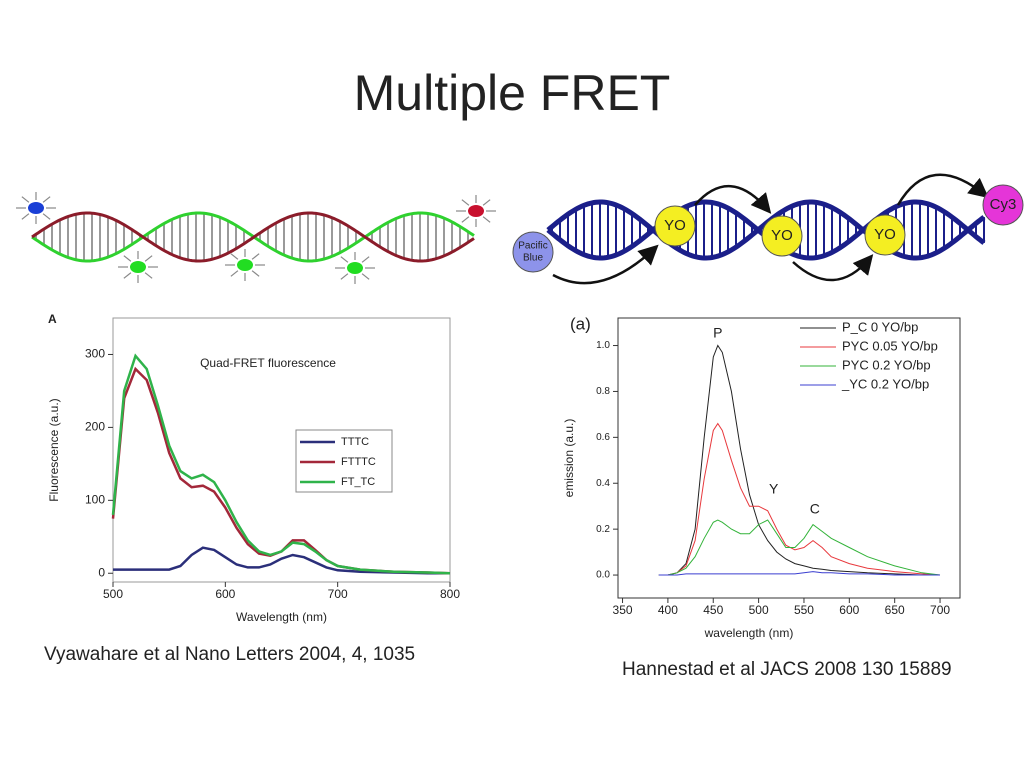 This screenshot has width=1024, height=768. I want to click on x-tick-label: 450, so click(713, 610).